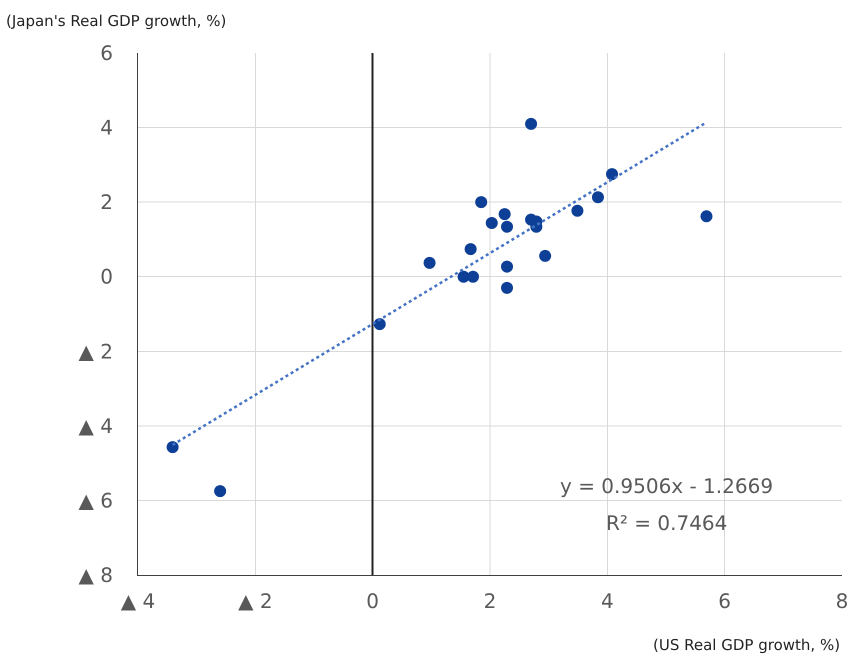  I want to click on x-tick-label: 4, so click(607, 601).